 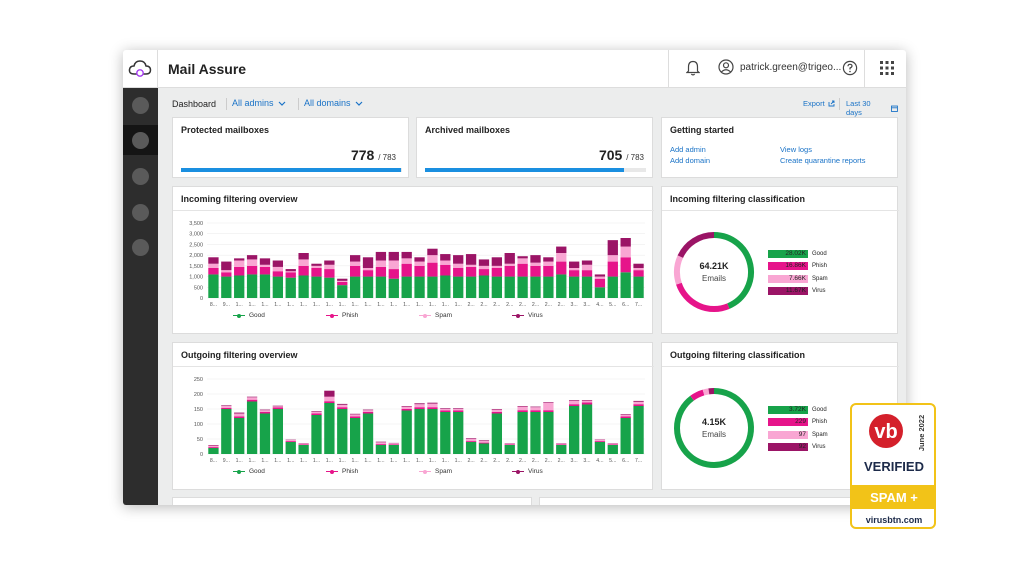 I want to click on donut-slice-spam, so click(x=679, y=270).